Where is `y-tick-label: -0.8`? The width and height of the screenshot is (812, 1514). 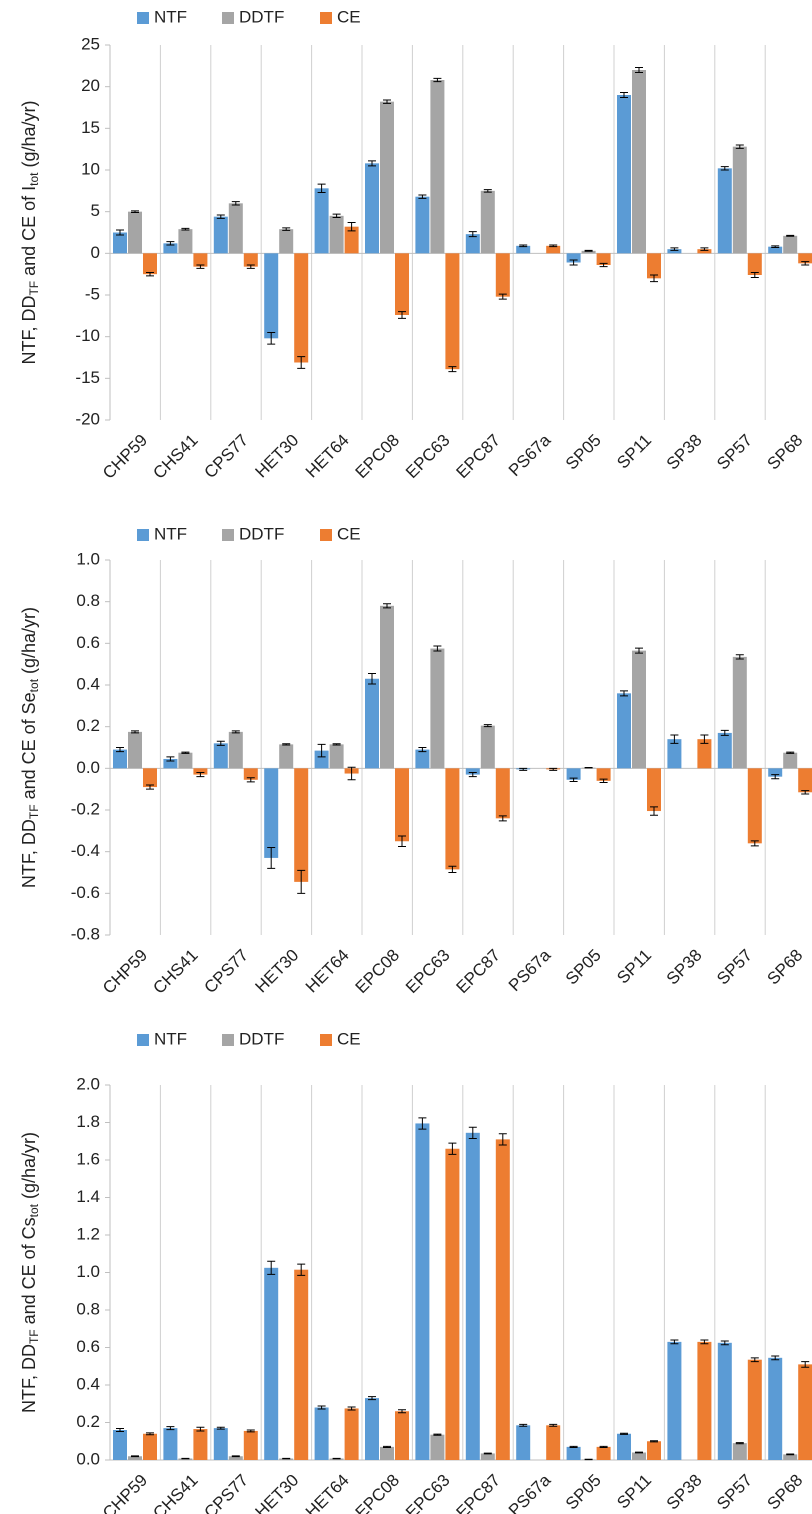
y-tick-label: -0.8 is located at coordinates (85, 933).